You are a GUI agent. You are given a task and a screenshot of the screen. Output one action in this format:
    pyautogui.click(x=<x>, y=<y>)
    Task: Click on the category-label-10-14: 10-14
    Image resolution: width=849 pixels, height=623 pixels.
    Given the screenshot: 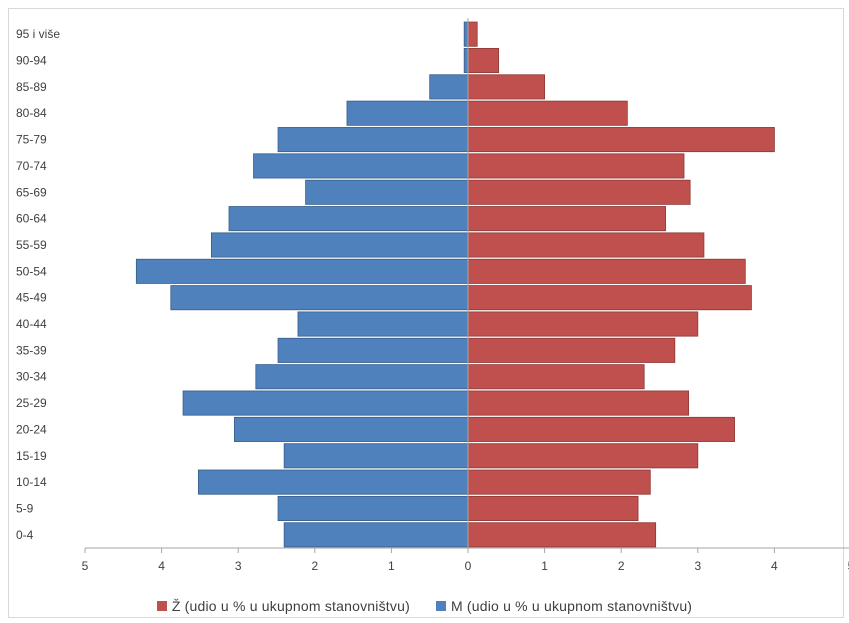 What is the action you would take?
    pyautogui.click(x=31, y=482)
    